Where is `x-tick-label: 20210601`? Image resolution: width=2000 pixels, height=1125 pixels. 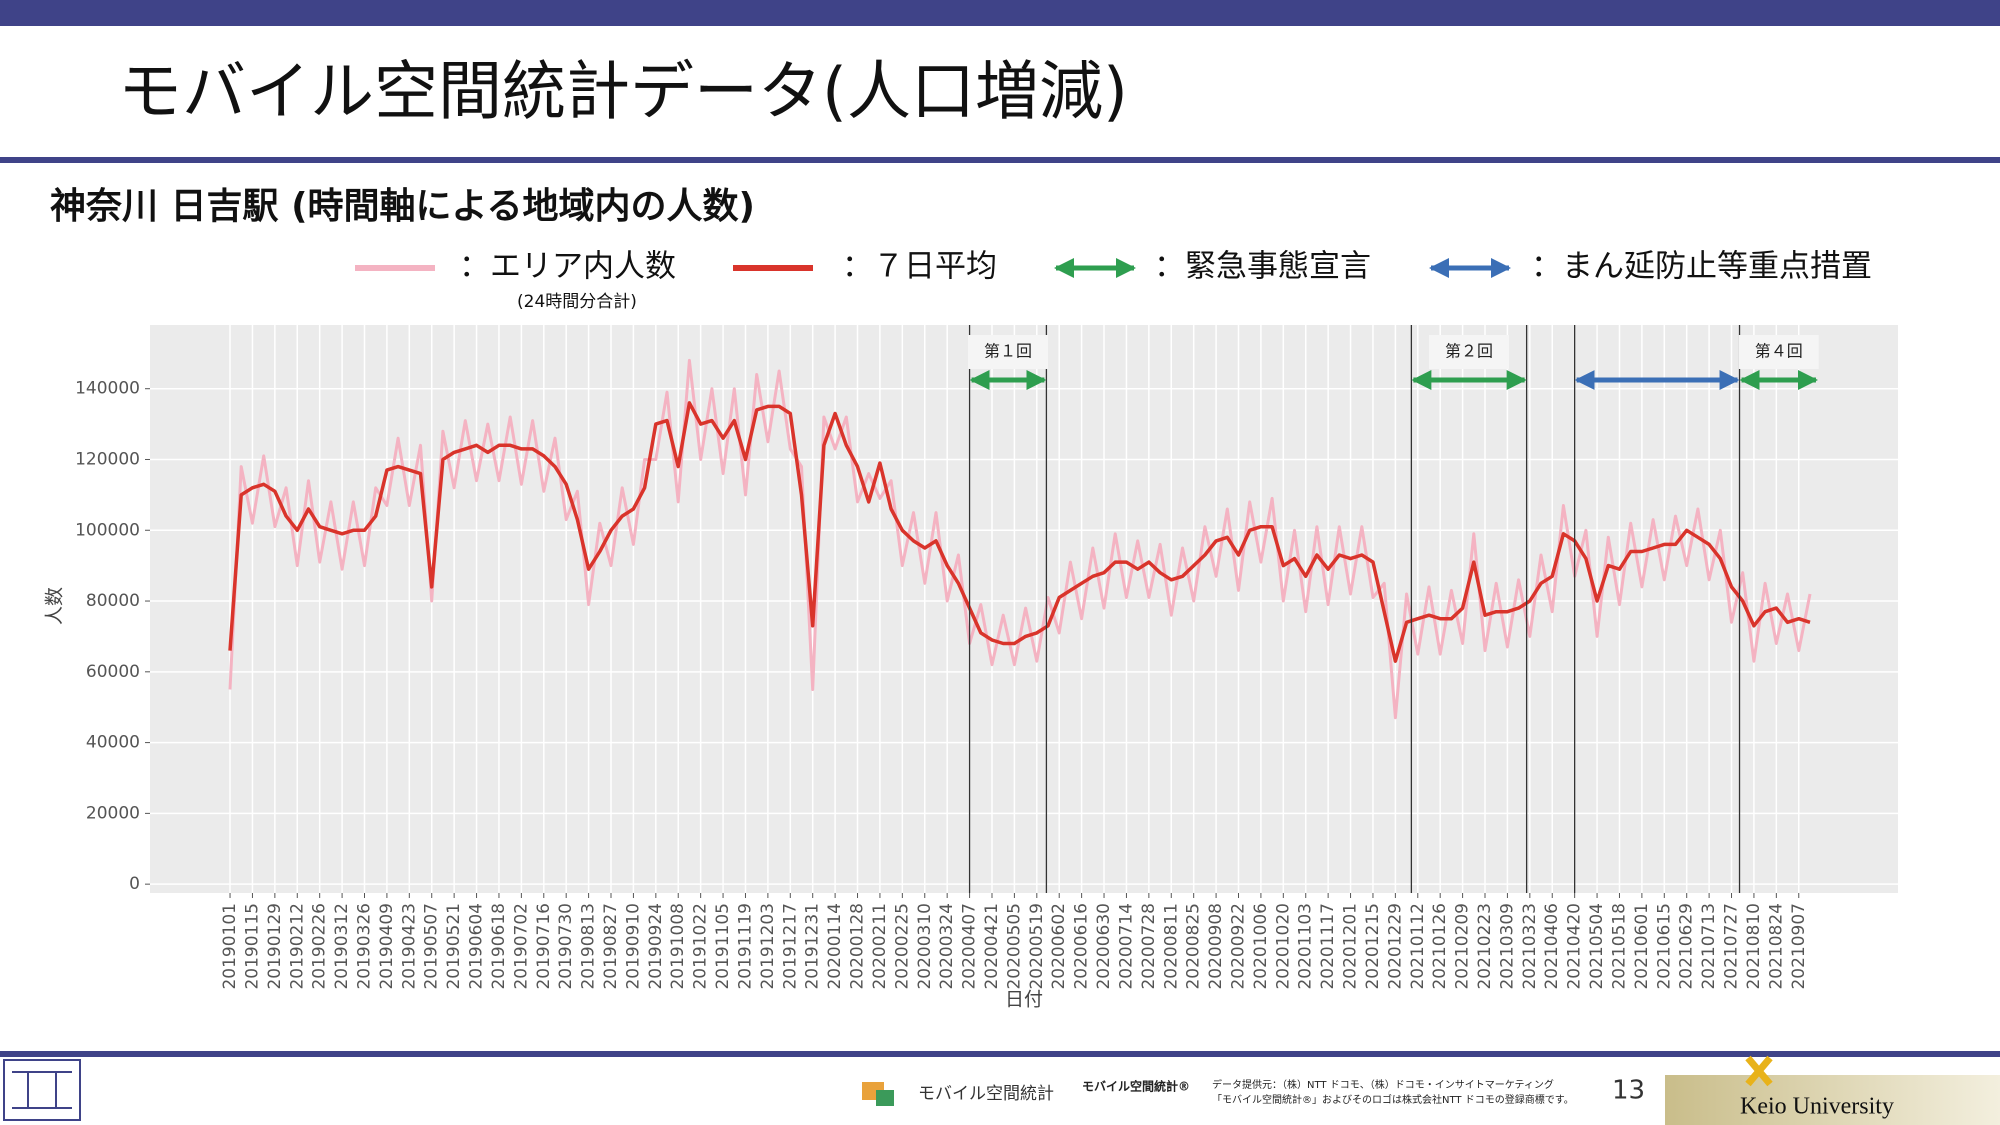 x-tick-label: 20210601 is located at coordinates (1642, 946).